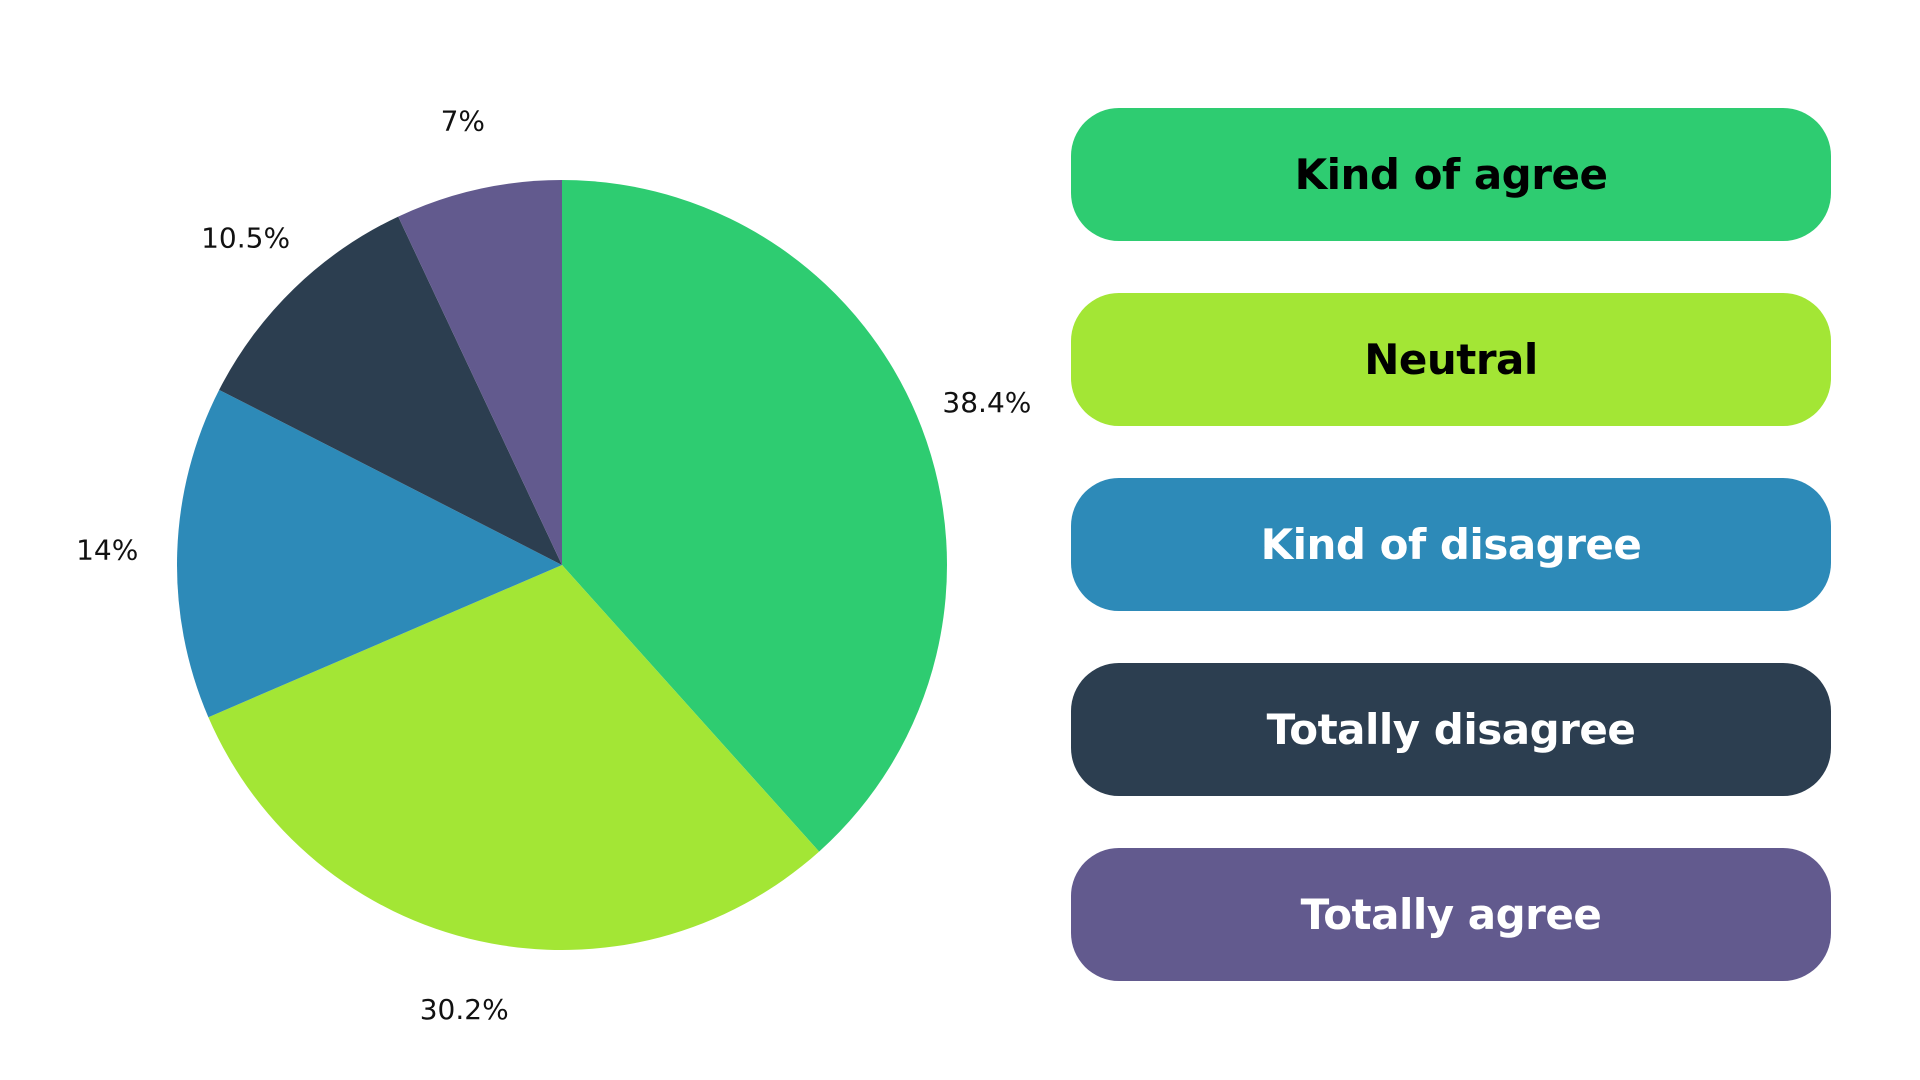  What do you see at coordinates (514, 758) in the screenshot?
I see `pie-slice-neutral` at bounding box center [514, 758].